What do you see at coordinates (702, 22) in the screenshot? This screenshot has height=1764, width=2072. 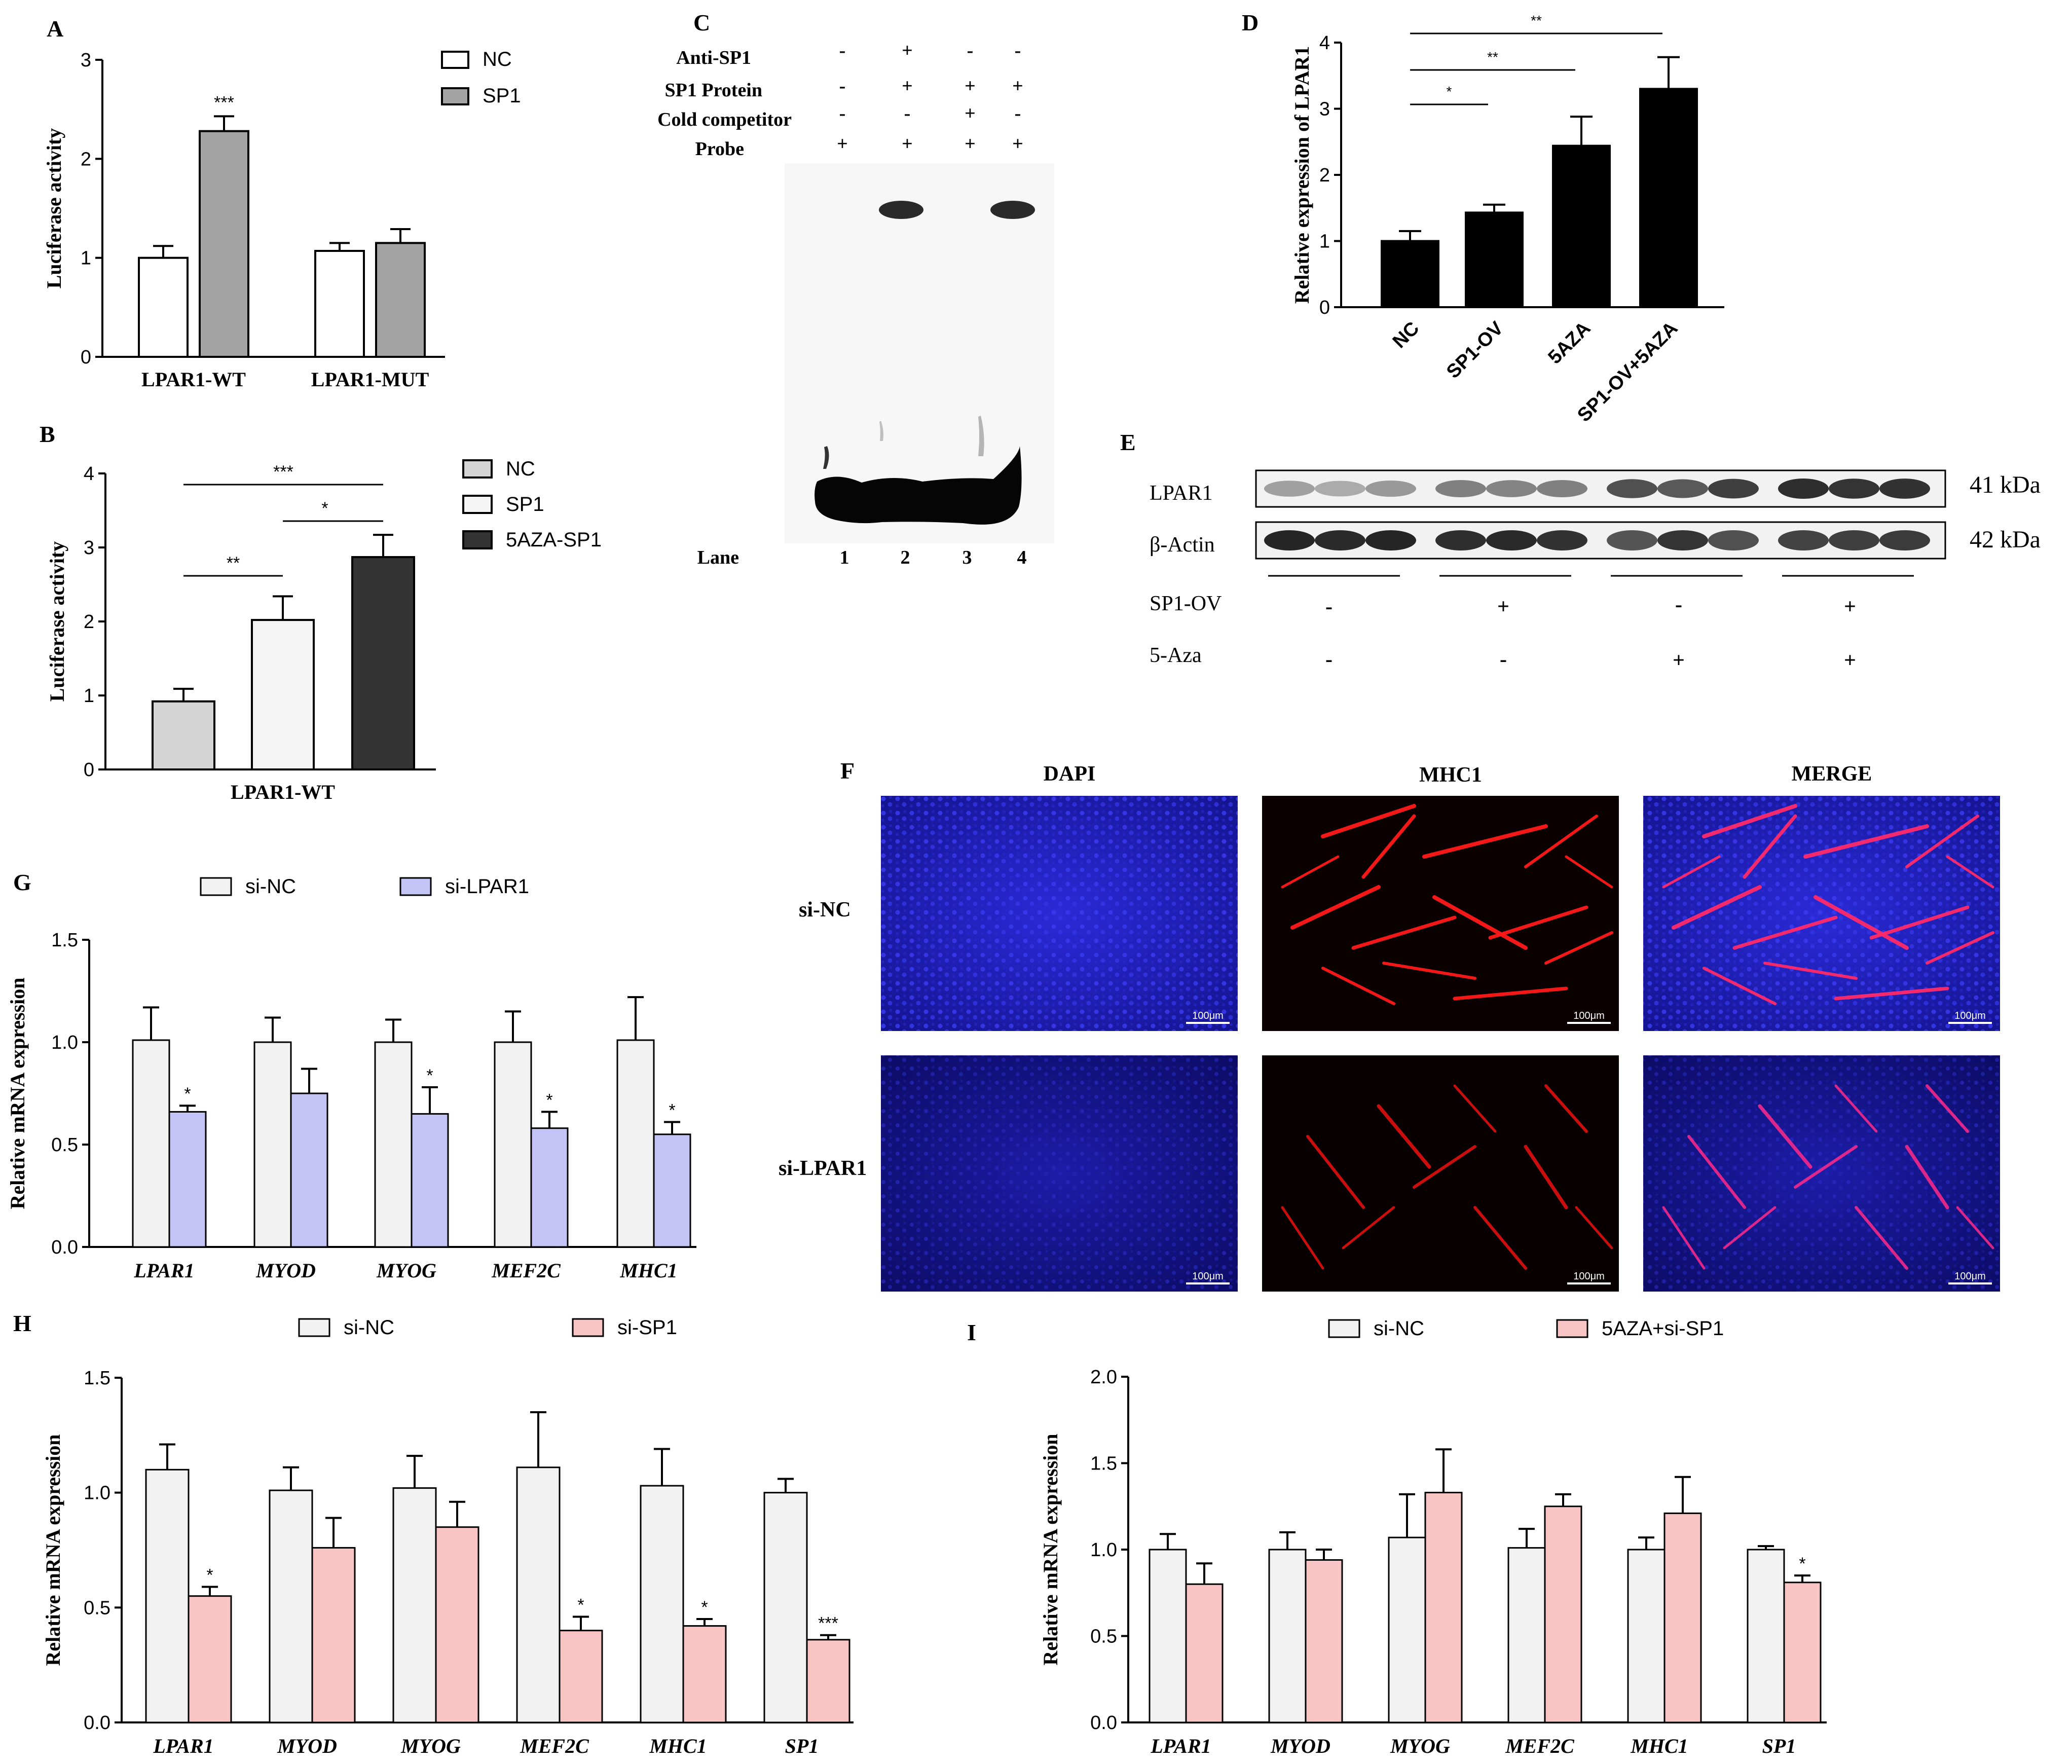 I see `panel-letter-c: C` at bounding box center [702, 22].